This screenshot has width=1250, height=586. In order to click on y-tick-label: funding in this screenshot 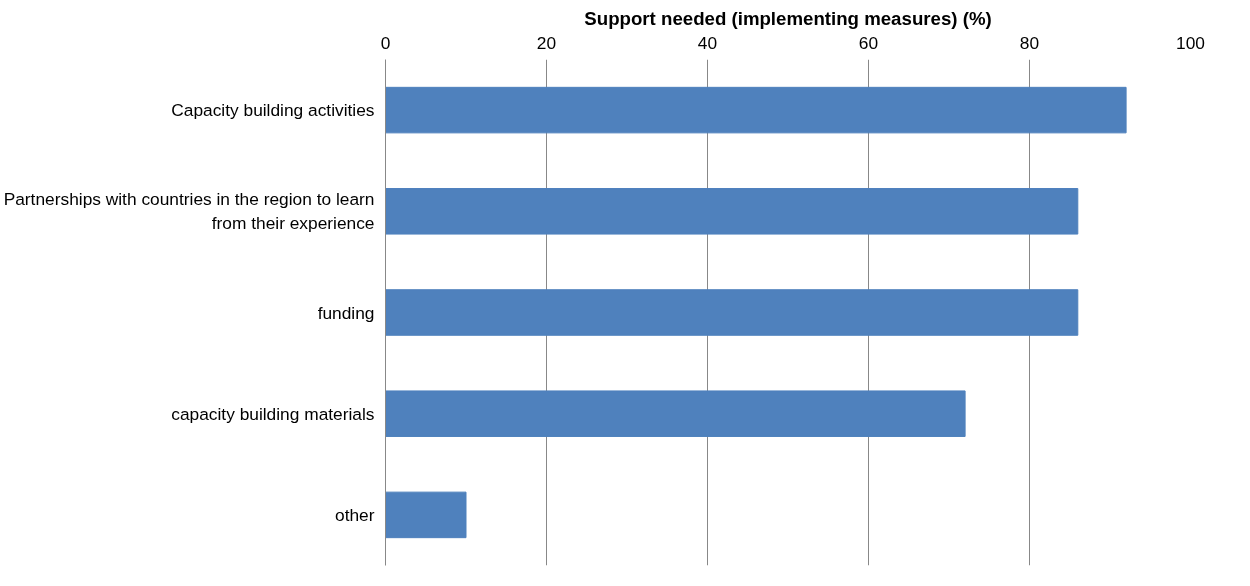, I will do `click(346, 312)`.